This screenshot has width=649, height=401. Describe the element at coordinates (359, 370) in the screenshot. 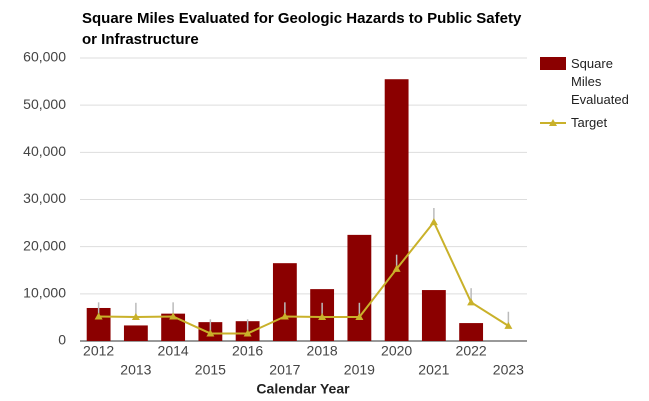

I see `x-tick-label: 2019` at that location.